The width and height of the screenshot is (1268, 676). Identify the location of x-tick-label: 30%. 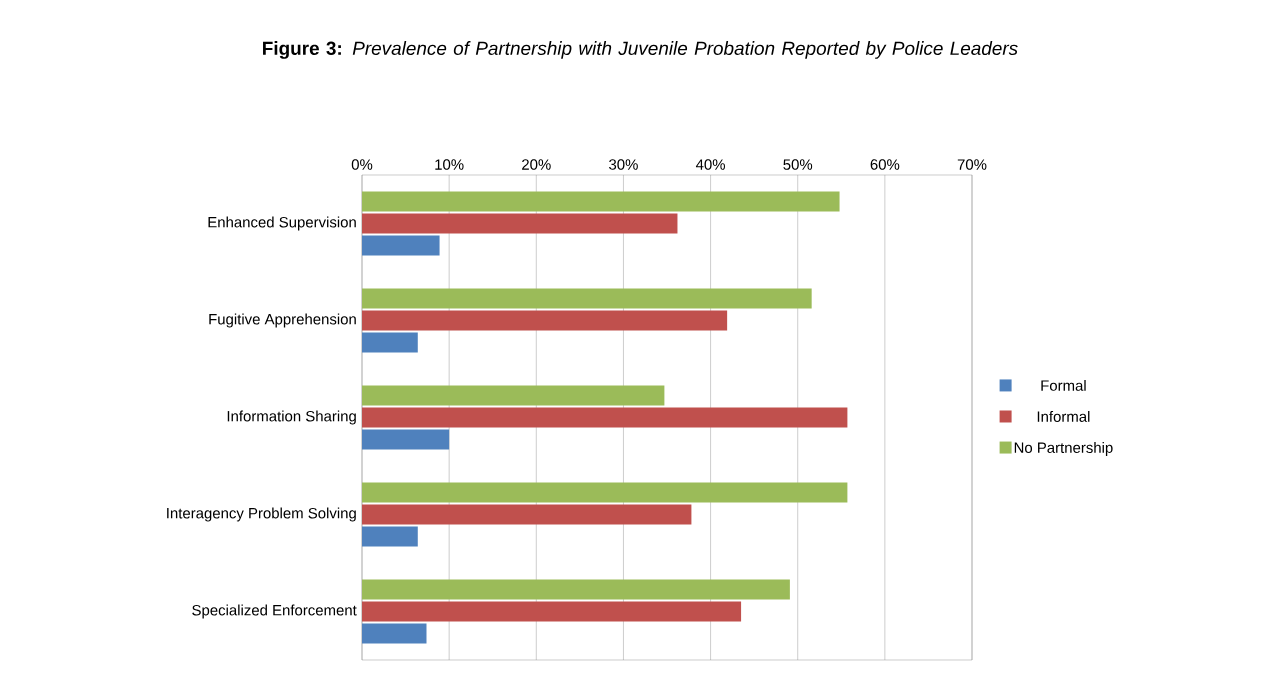
(623, 164).